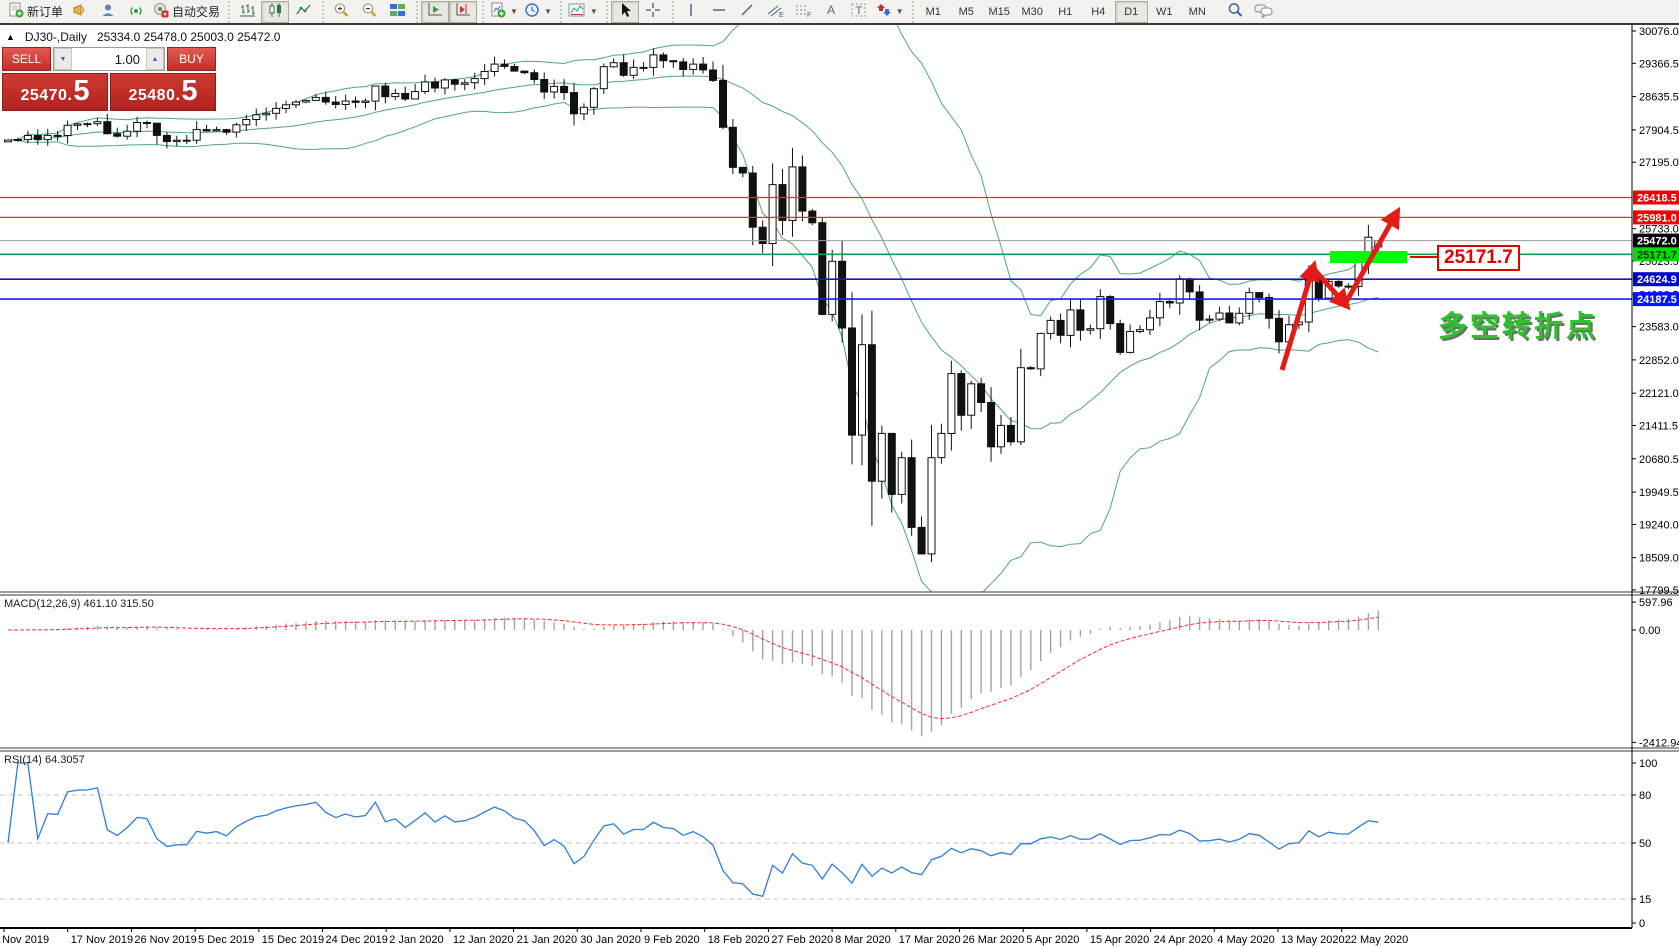 Image resolution: width=1679 pixels, height=947 pixels. Describe the element at coordinates (80, 12) in the screenshot. I see `horn-button` at that location.